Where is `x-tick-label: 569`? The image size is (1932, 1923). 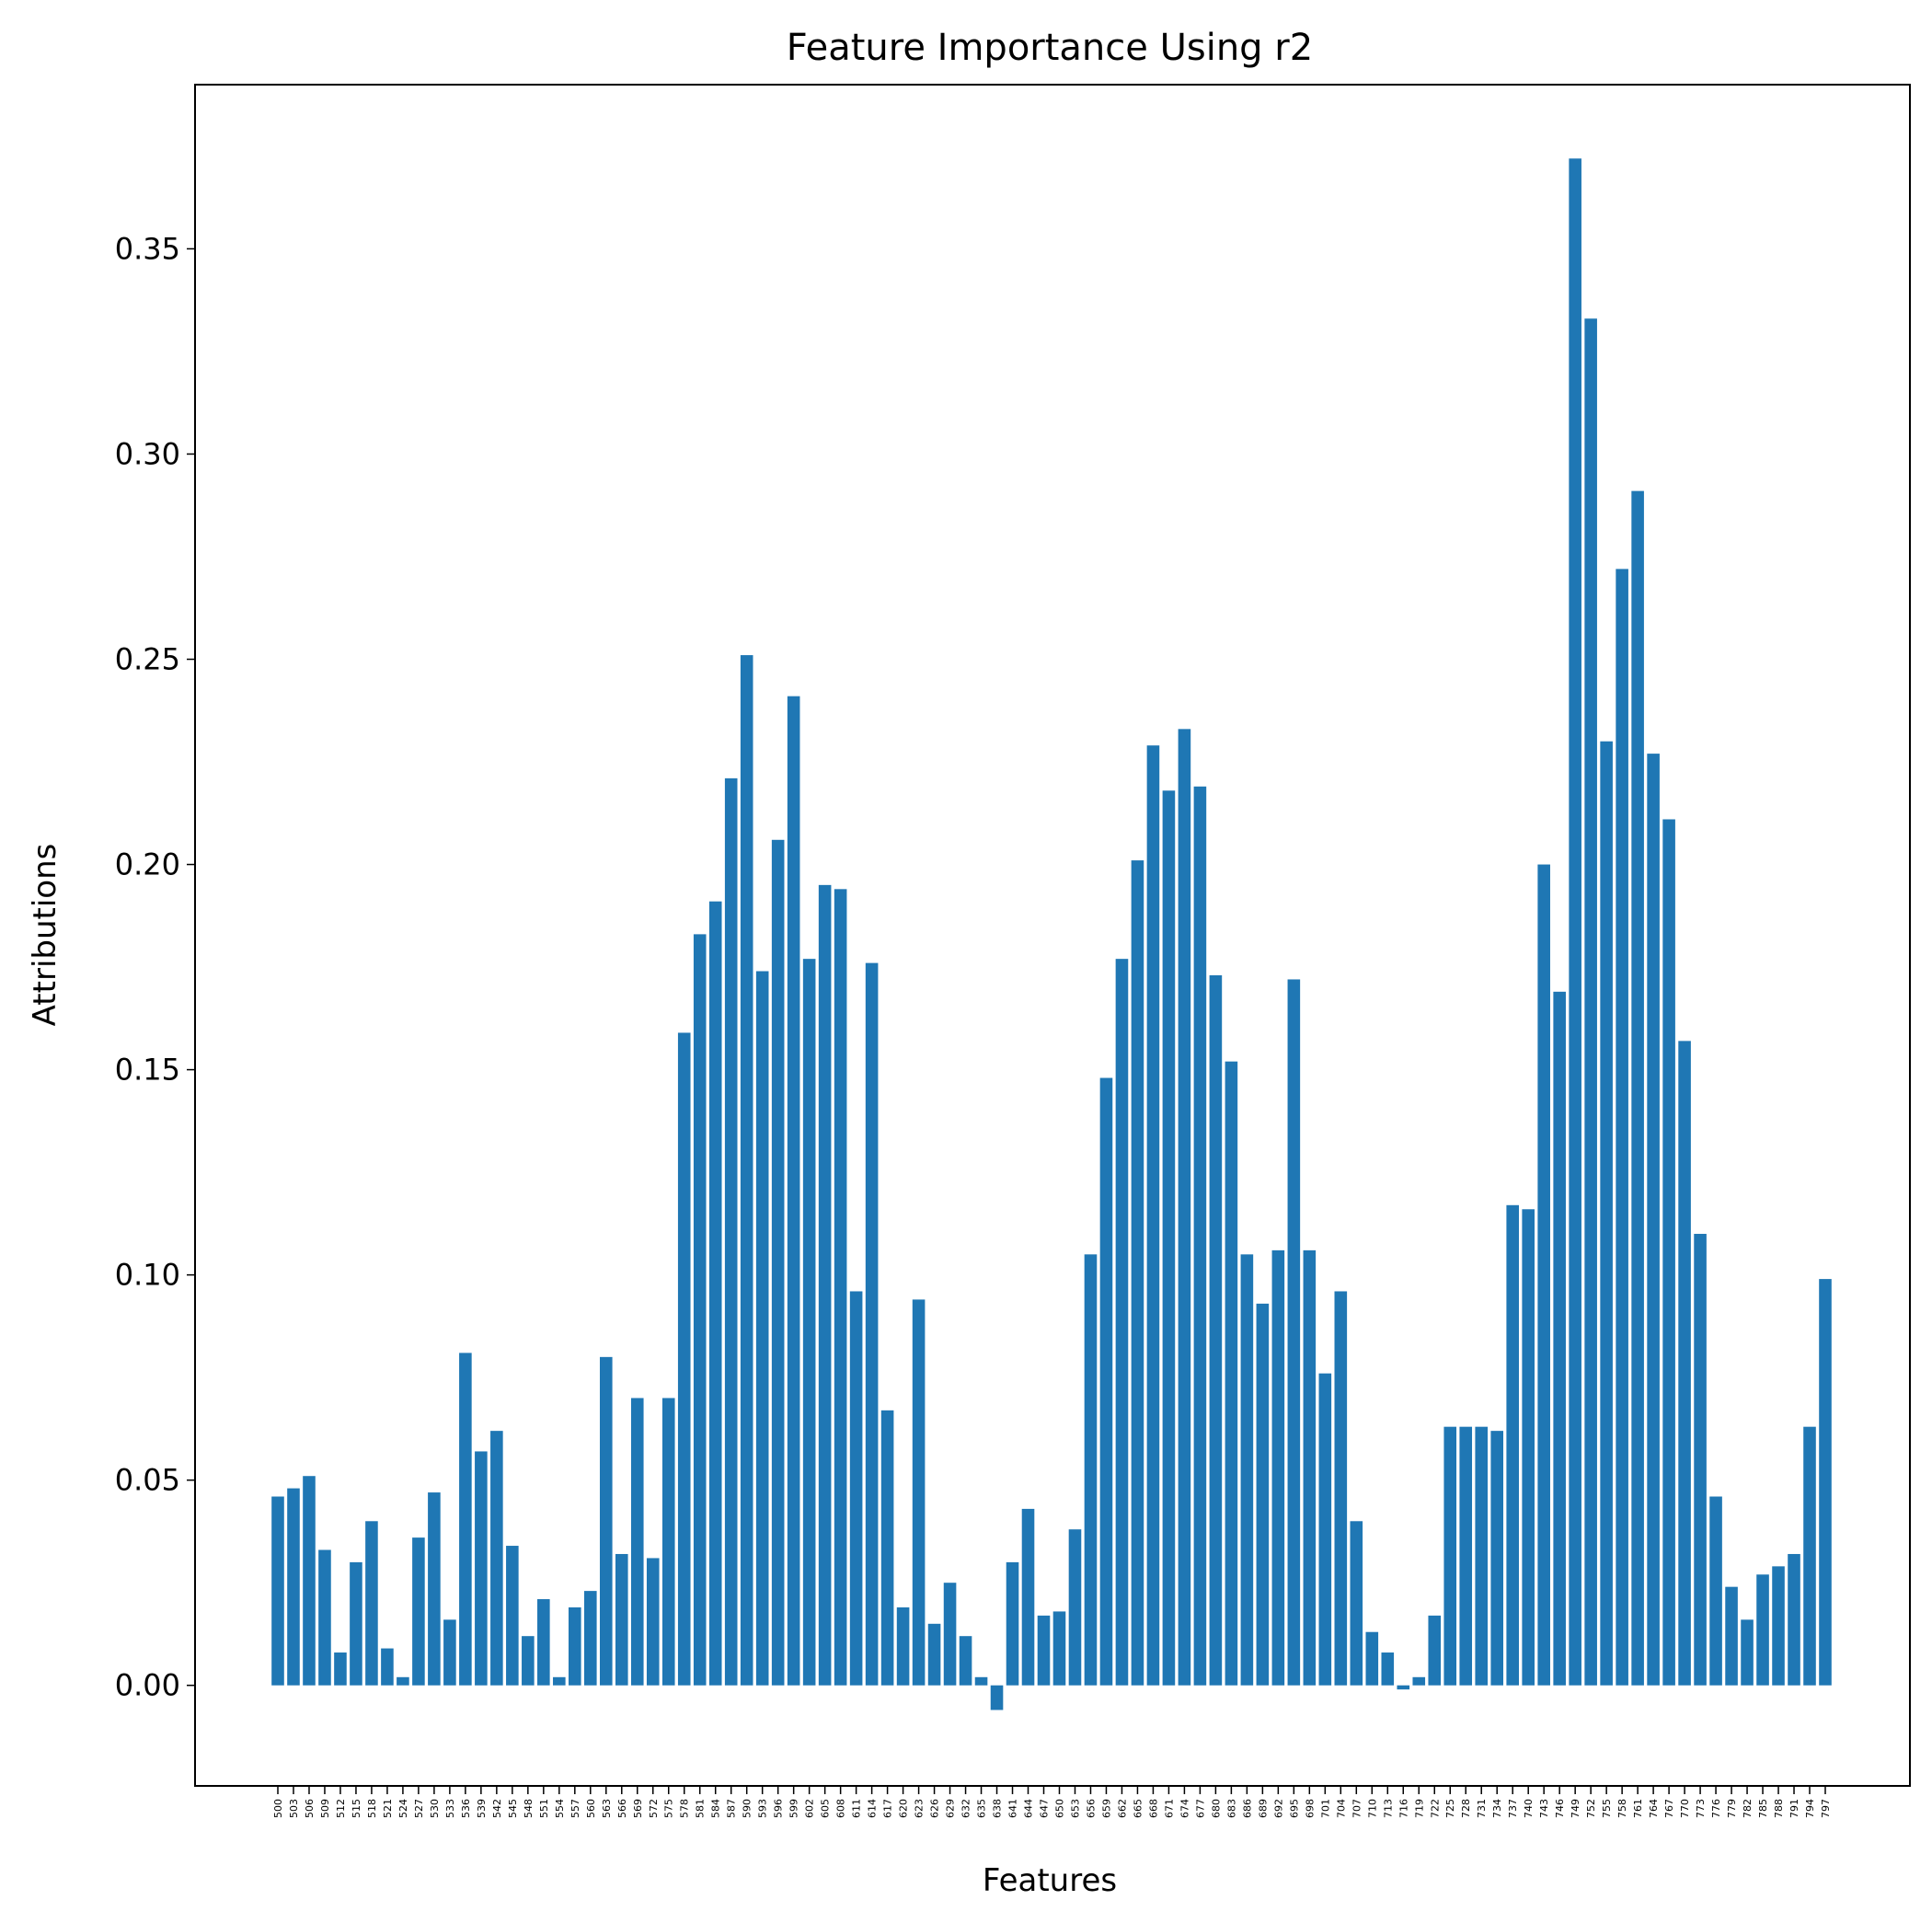
x-tick-label: 569 is located at coordinates (638, 1808).